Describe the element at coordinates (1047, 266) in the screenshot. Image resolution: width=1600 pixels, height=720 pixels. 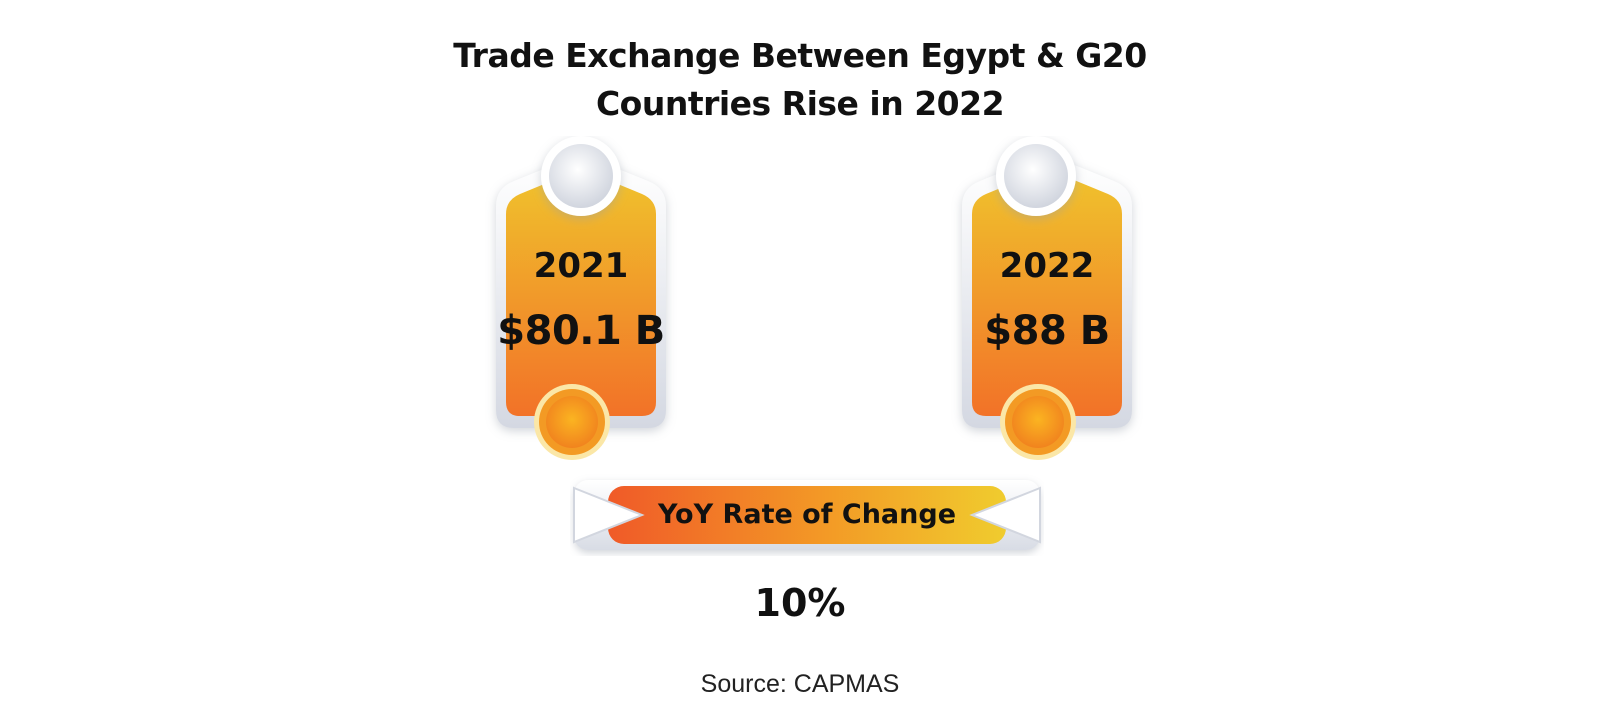
I see `card-year: 2022` at that location.